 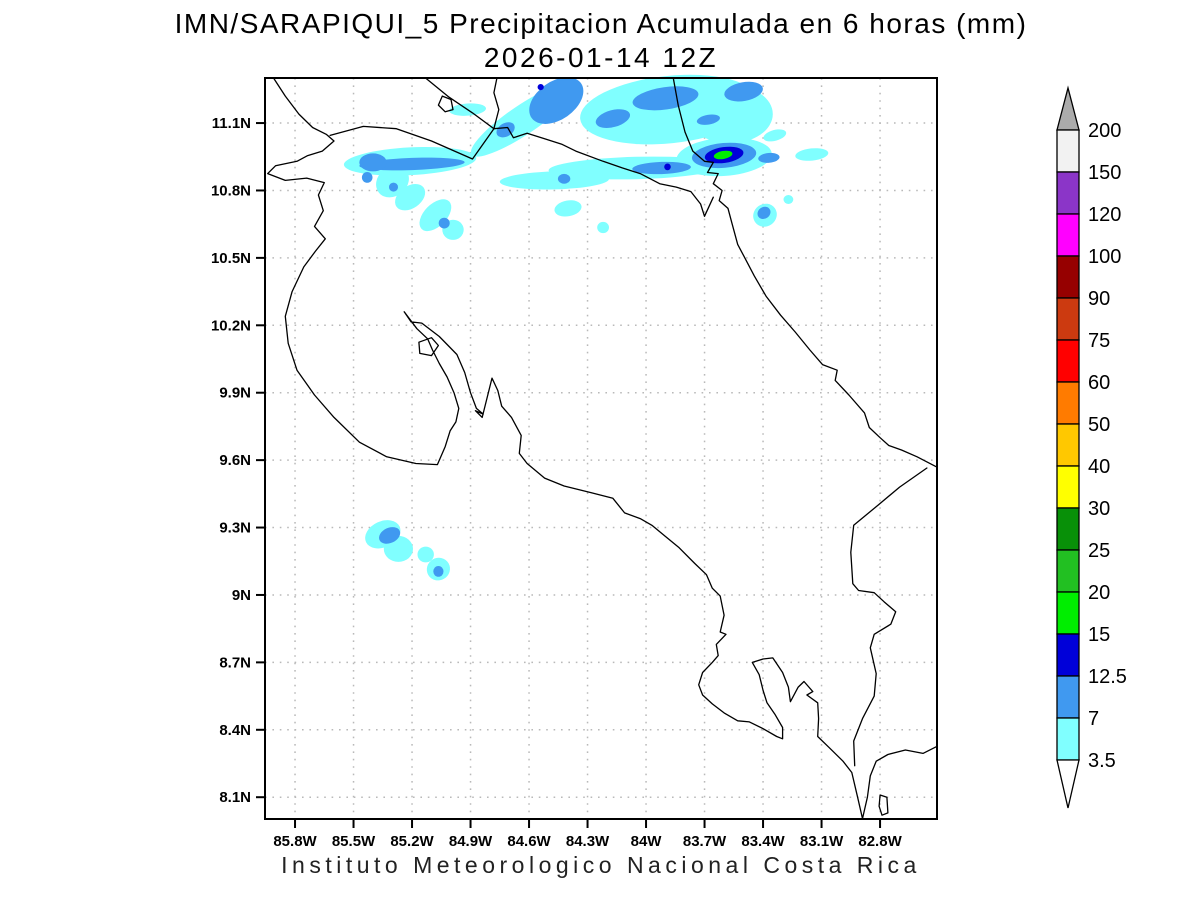 I want to click on lat-tick-label: 11.1N, so click(x=231, y=123).